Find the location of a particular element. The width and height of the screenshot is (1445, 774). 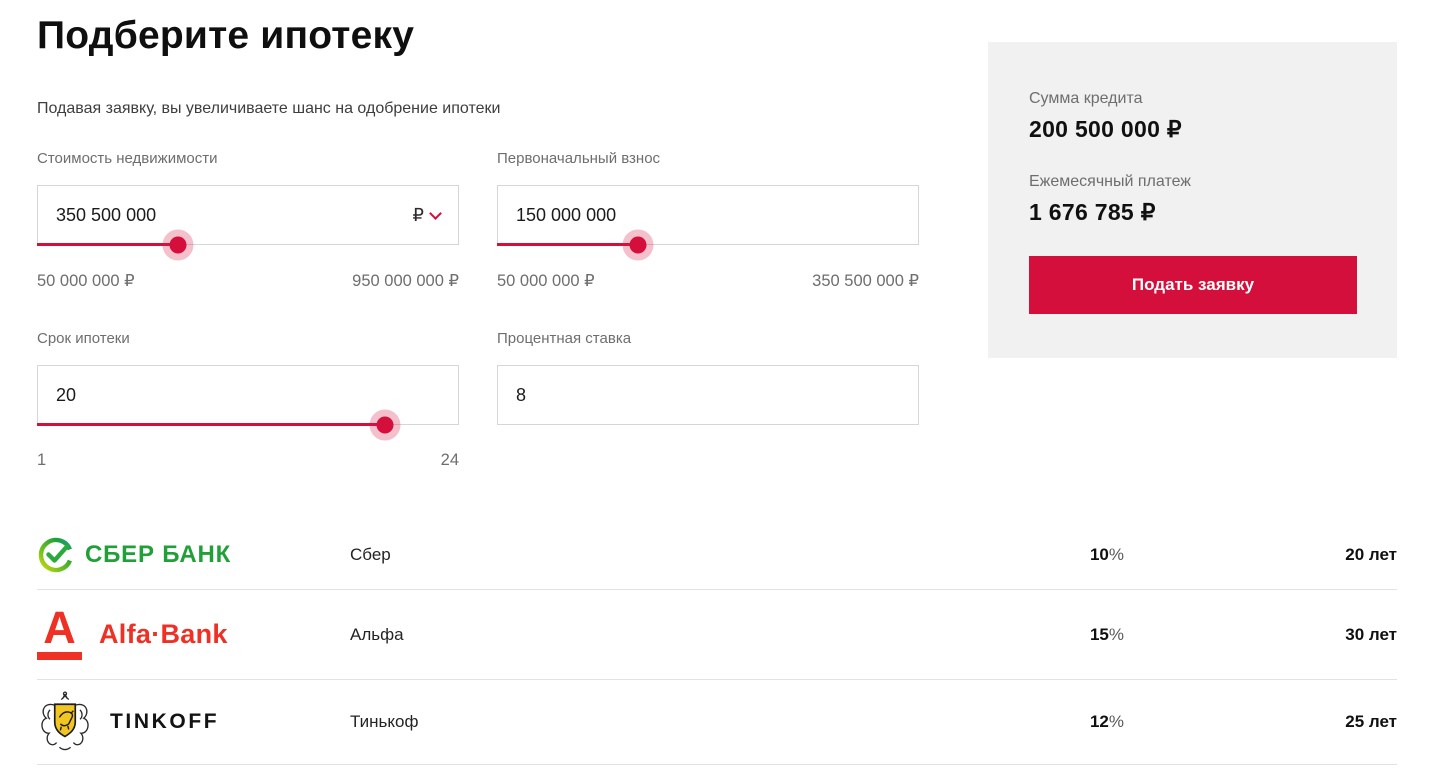

bank-rate: 12% is located at coordinates (1106, 721).